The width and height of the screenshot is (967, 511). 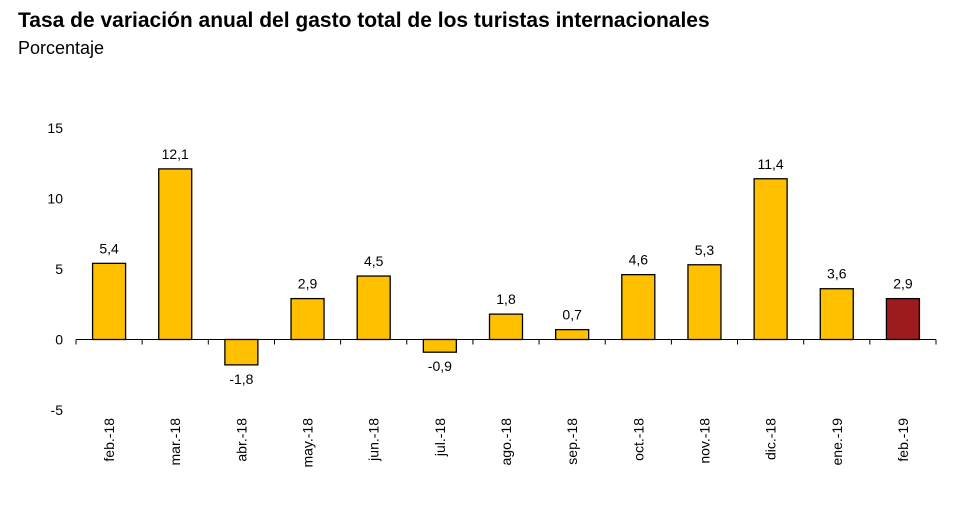 What do you see at coordinates (61, 48) in the screenshot?
I see `chart-subtitle: Porcentaje` at bounding box center [61, 48].